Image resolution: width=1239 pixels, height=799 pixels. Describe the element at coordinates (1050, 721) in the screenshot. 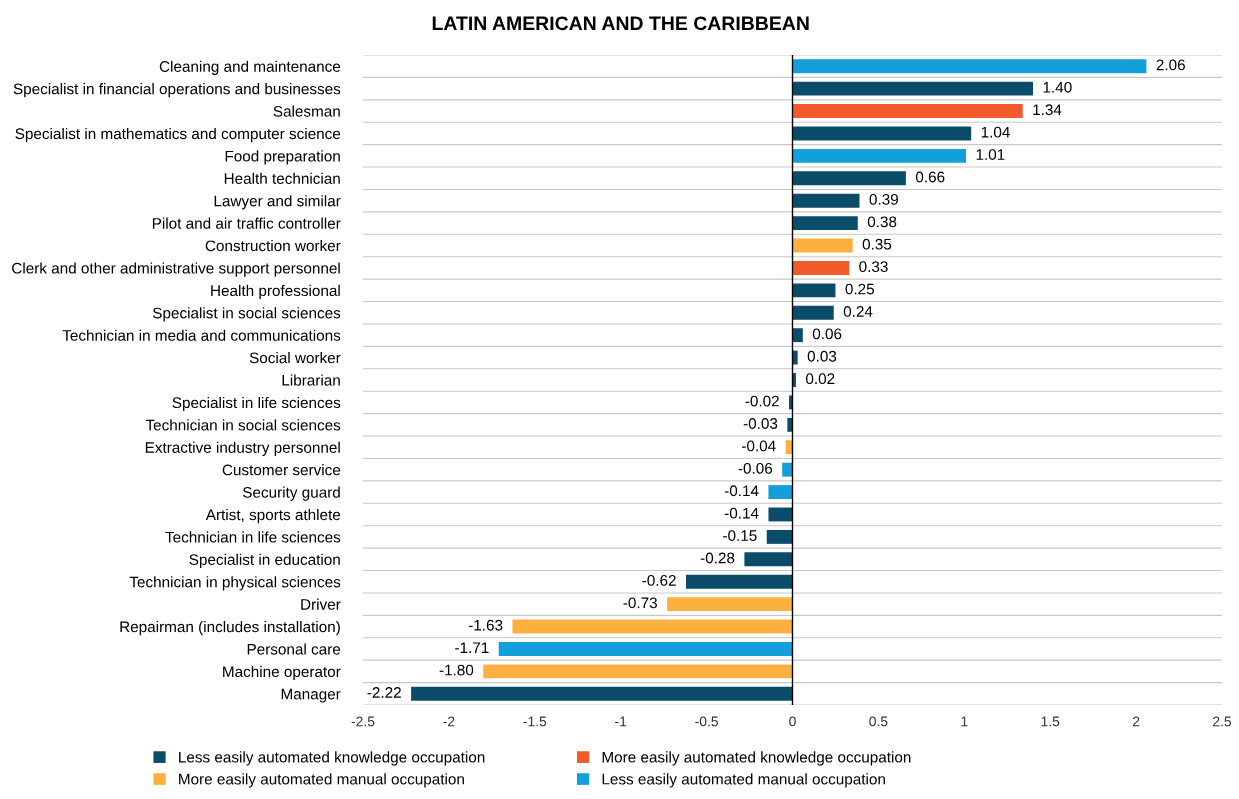

I see `x-tick-label: 1.5` at that location.